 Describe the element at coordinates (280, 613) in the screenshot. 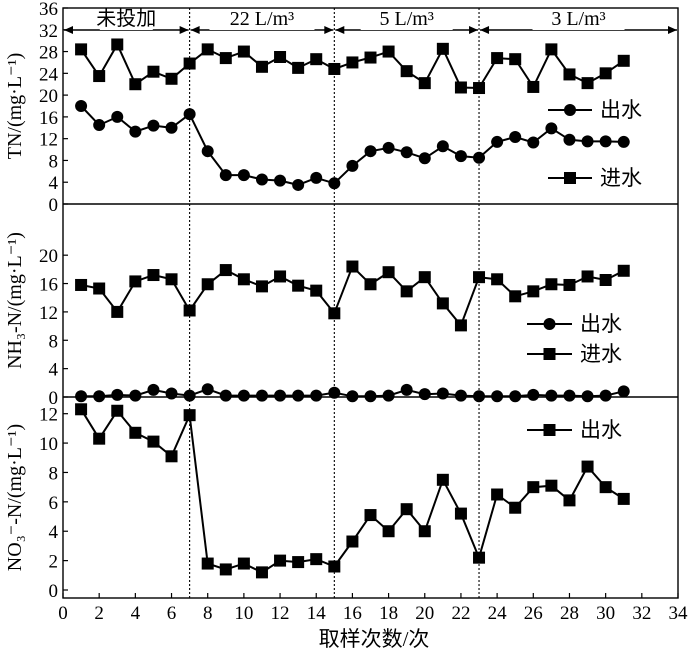

I see `x-tick-label: 12` at that location.